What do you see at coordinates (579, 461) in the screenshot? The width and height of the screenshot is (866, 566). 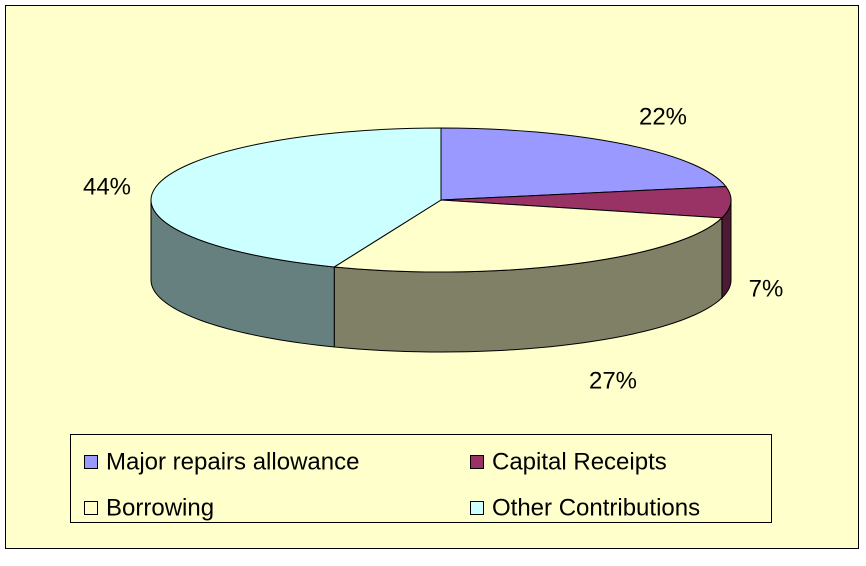 I see `legend-label: Capital Receipts` at bounding box center [579, 461].